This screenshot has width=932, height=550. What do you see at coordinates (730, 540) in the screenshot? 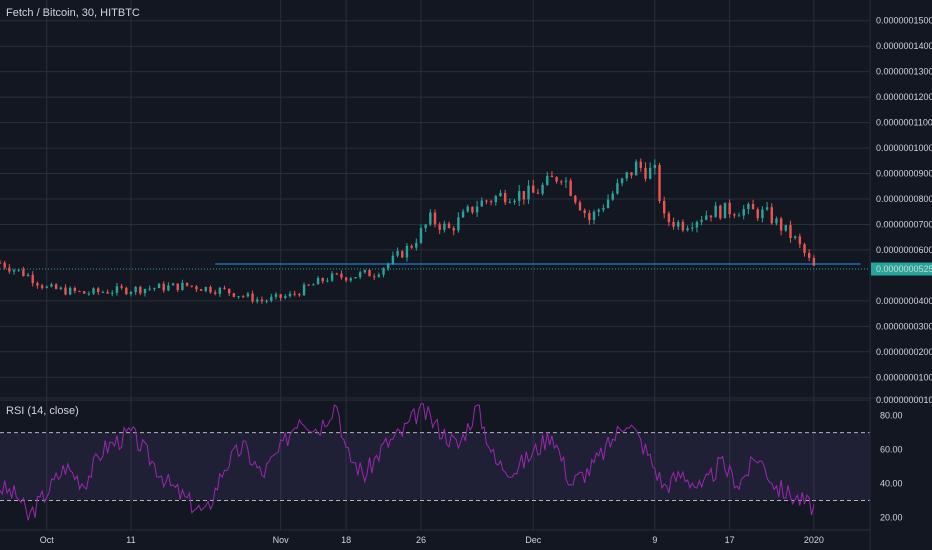
I see `time-tick-label: 17` at bounding box center [730, 540].